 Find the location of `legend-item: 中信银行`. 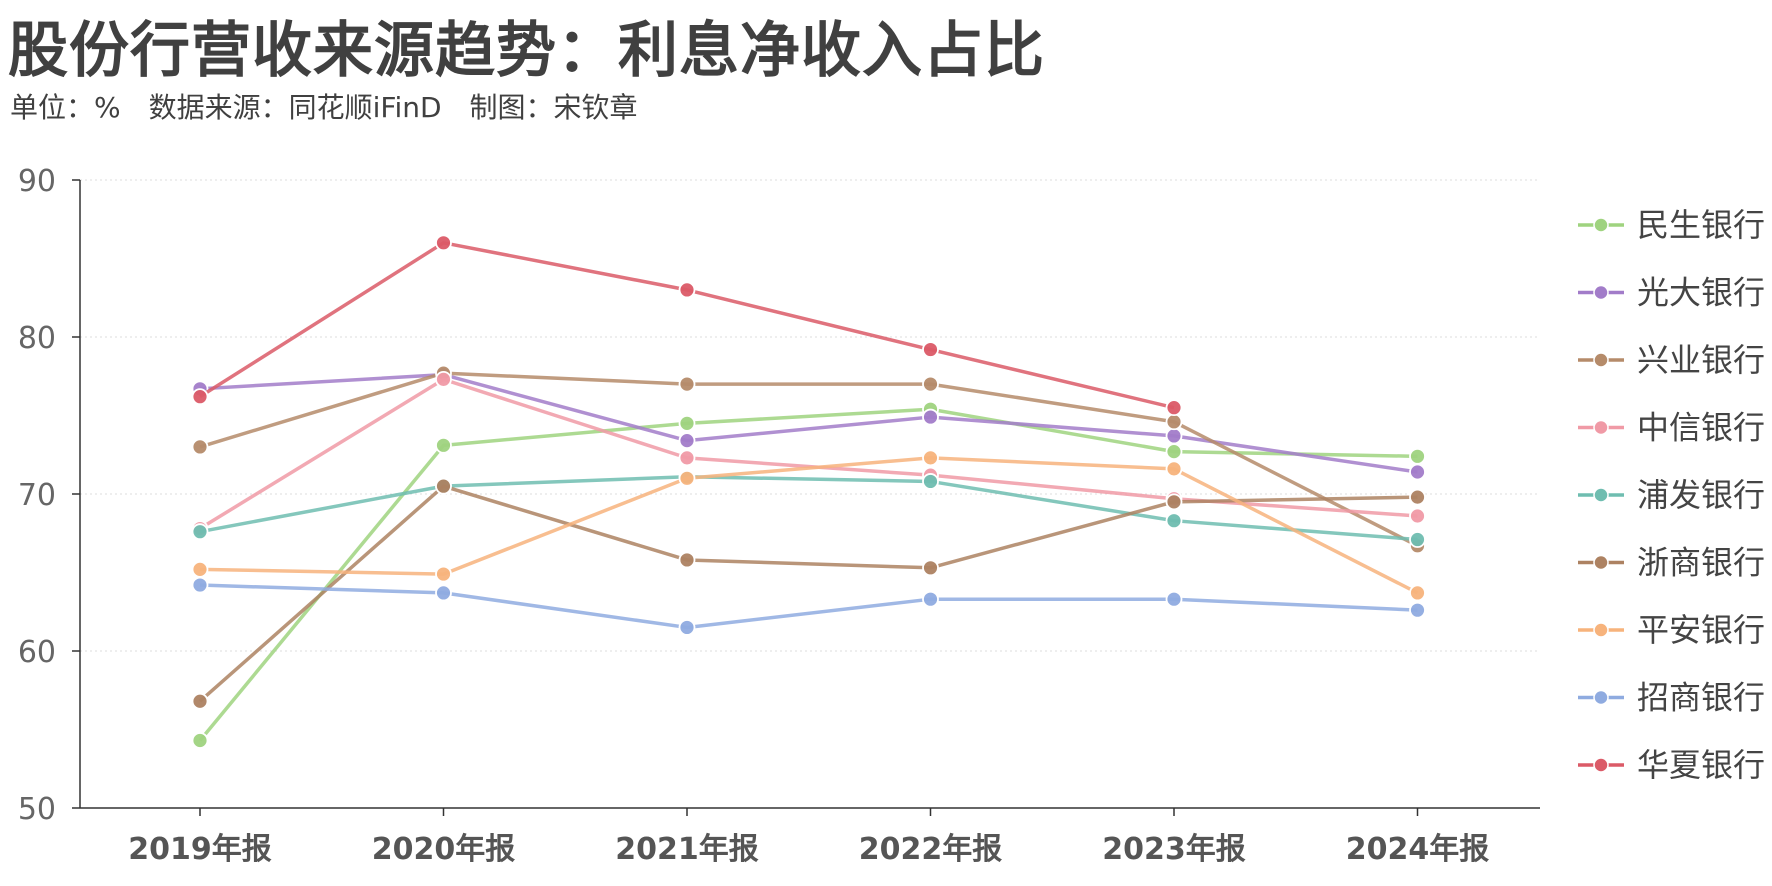

legend-item: 中信银行 is located at coordinates (1671, 428).